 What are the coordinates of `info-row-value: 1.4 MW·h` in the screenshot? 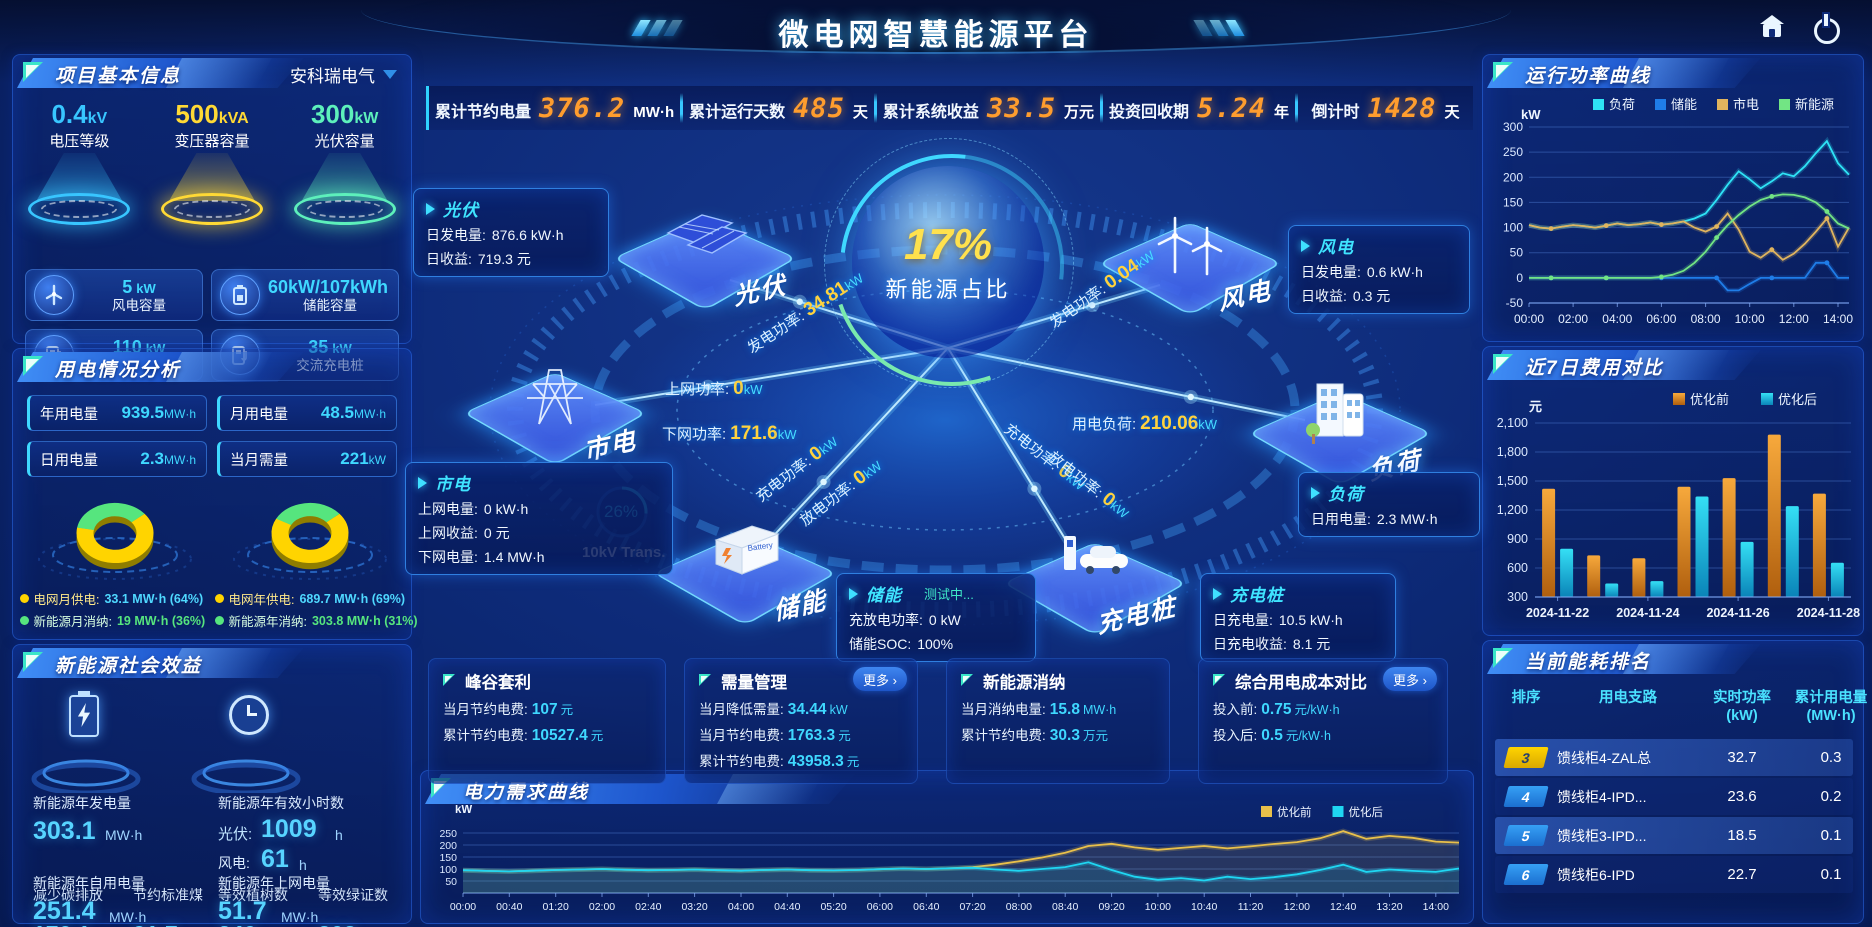 It's located at (514, 557).